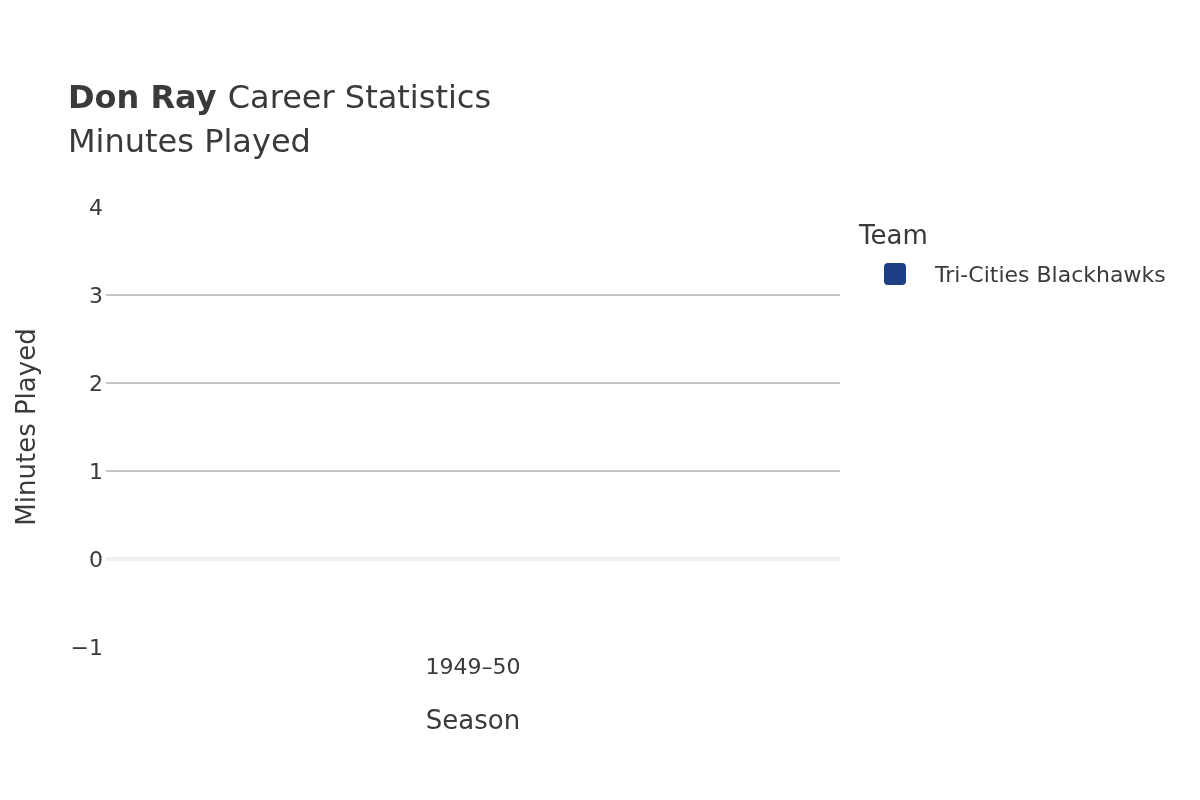 This screenshot has width=1200, height=800. I want to click on chart-subtitle: Minutes Played, so click(189, 141).